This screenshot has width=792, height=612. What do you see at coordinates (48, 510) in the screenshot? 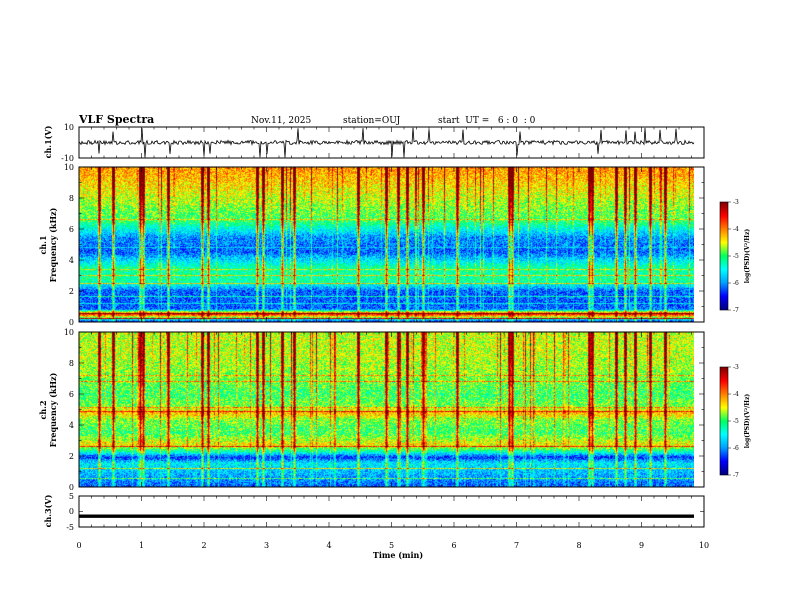
I see `ch3-waveform-ylabel: ch.3(V)` at bounding box center [48, 510].